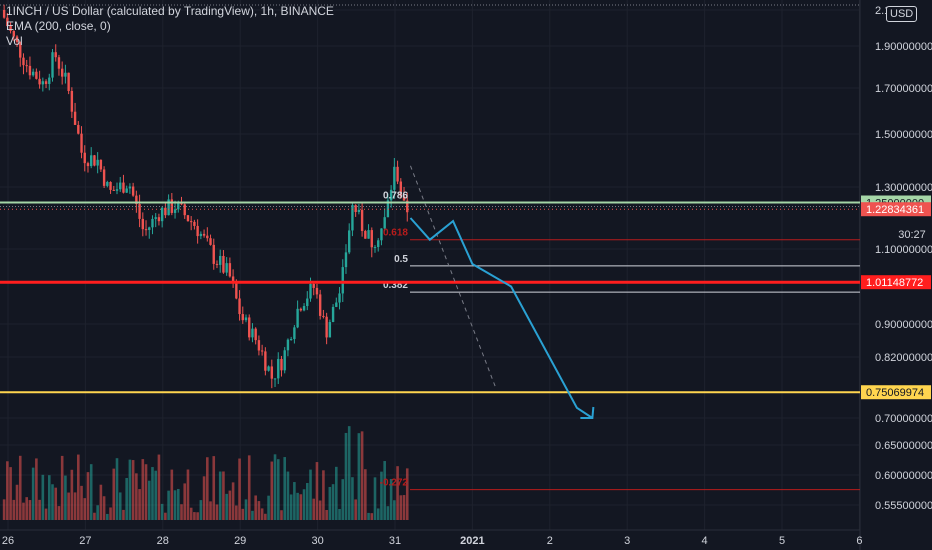 The width and height of the screenshot is (932, 550). Describe the element at coordinates (896, 282) in the screenshot. I see `price-axis-label-bg` at that location.